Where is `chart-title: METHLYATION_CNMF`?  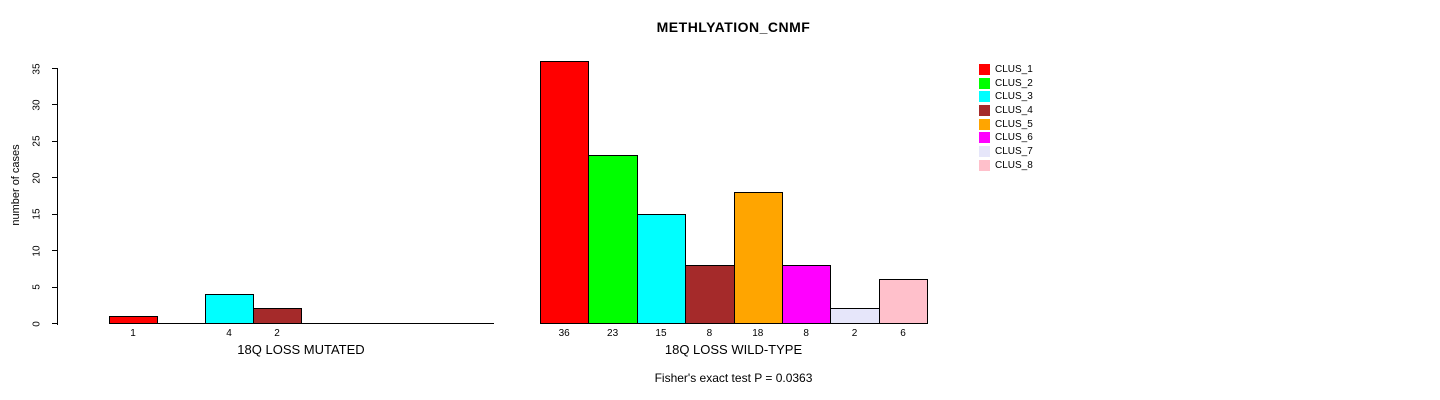
chart-title: METHLYATION_CNMF is located at coordinates (733, 27).